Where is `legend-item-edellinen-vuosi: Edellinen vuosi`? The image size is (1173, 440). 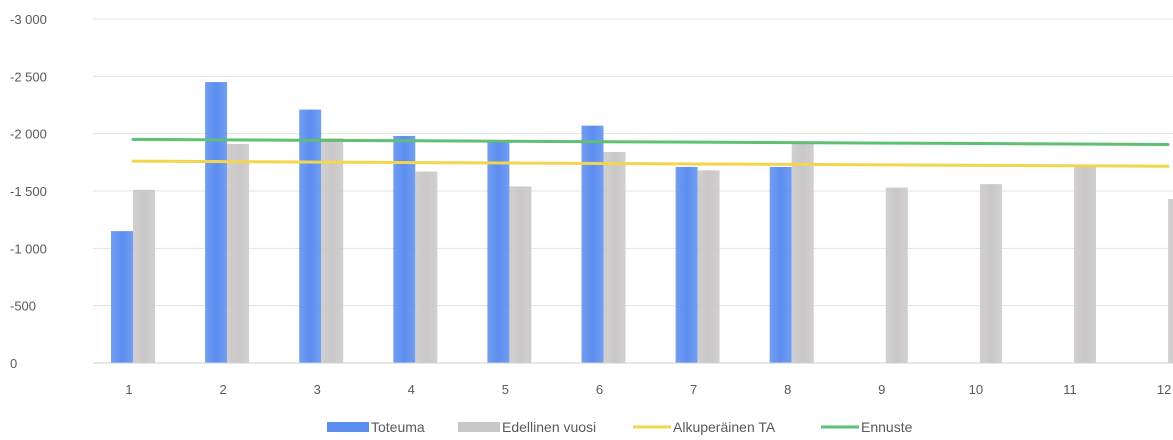 legend-item-edellinen-vuosi: Edellinen vuosi is located at coordinates (527, 427).